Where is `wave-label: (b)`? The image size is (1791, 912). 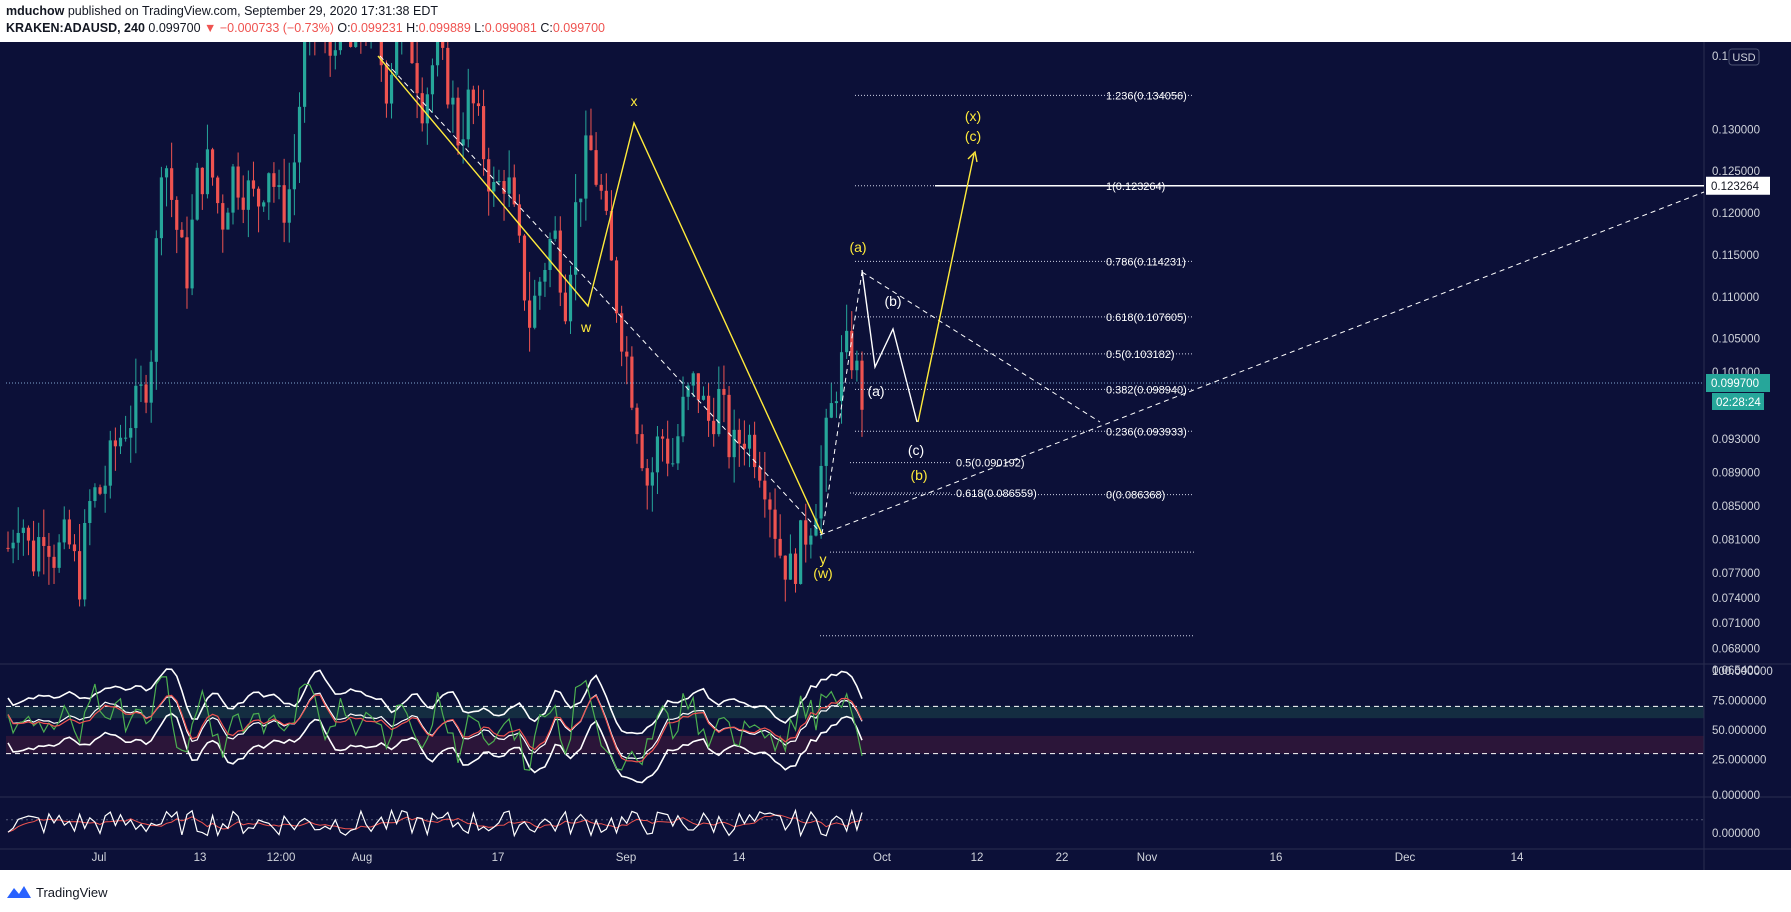
wave-label: (b) is located at coordinates (918, 475).